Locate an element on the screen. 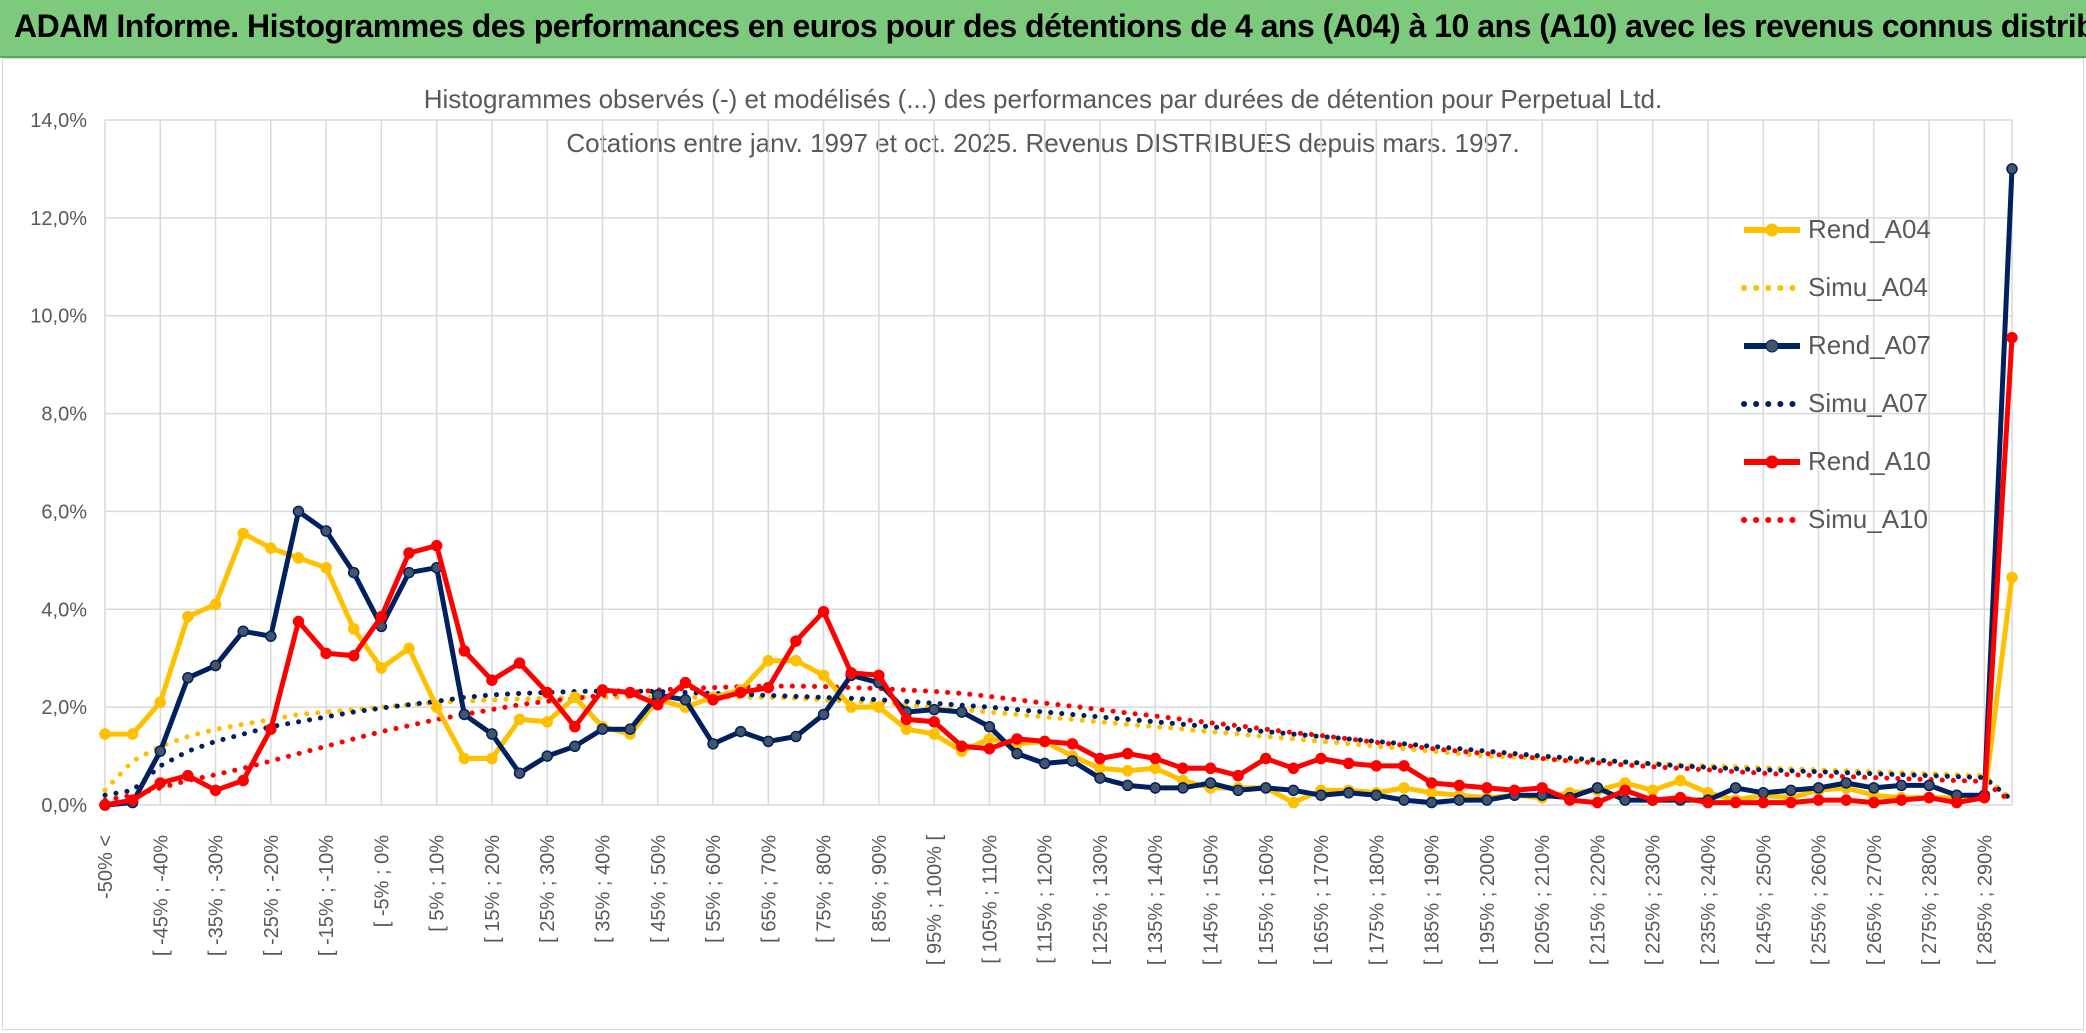  x-tick-label: [ 45% ; 50% is located at coordinates (659, 889).